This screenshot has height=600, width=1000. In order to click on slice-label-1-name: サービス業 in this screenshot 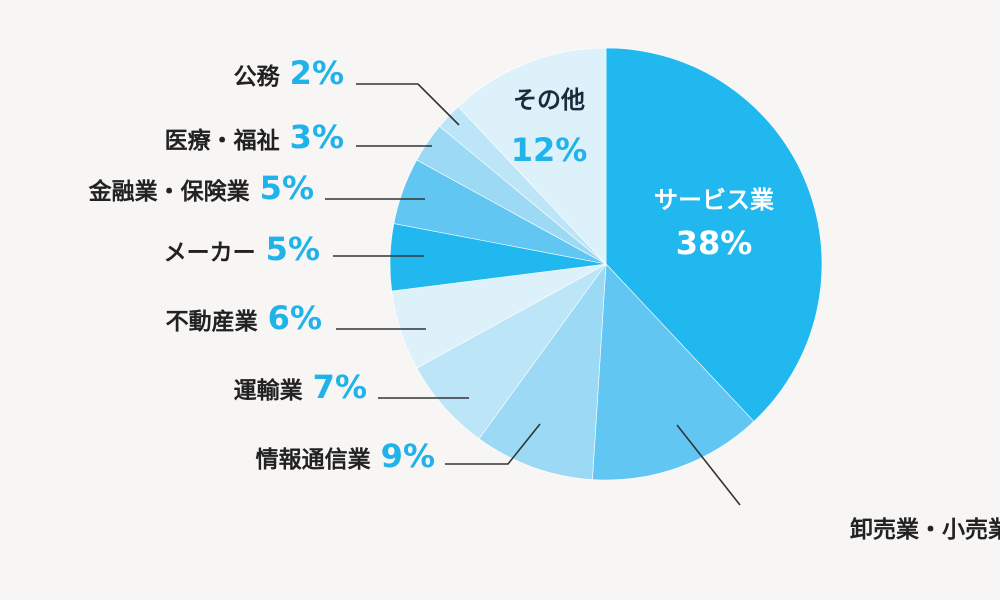, I will do `click(714, 200)`.